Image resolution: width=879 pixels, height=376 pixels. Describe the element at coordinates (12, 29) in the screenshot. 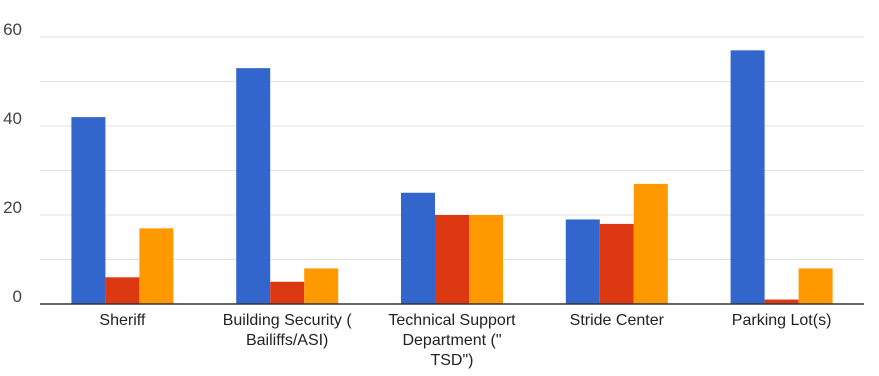

I see `y-tick-label: 60` at that location.